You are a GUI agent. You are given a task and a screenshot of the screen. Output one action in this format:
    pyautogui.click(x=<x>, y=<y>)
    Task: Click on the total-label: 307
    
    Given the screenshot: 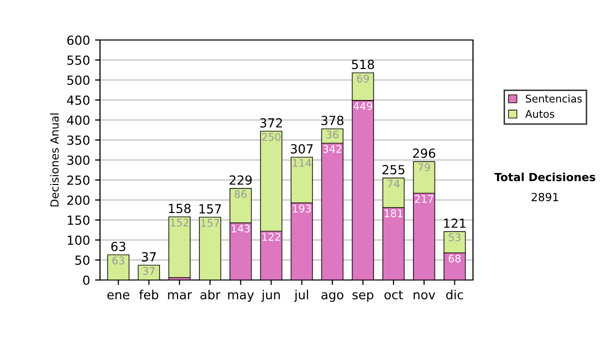 What is the action you would take?
    pyautogui.click(x=301, y=149)
    